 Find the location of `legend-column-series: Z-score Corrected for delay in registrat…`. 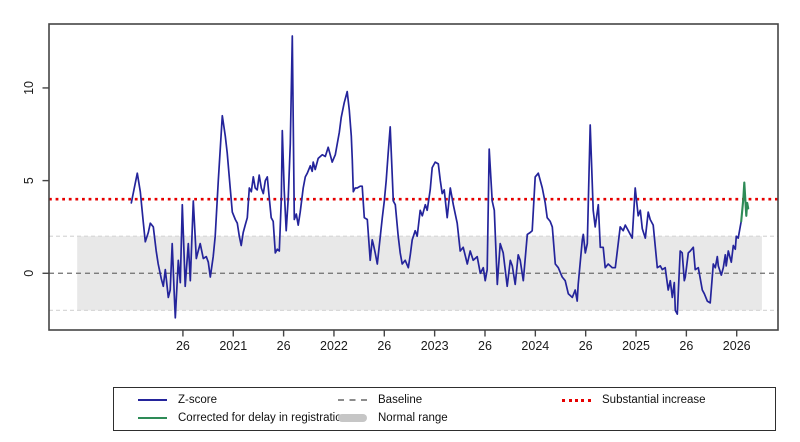

legend-column-series: Z-score Corrected for delay in registrat… is located at coordinates (243, 409).